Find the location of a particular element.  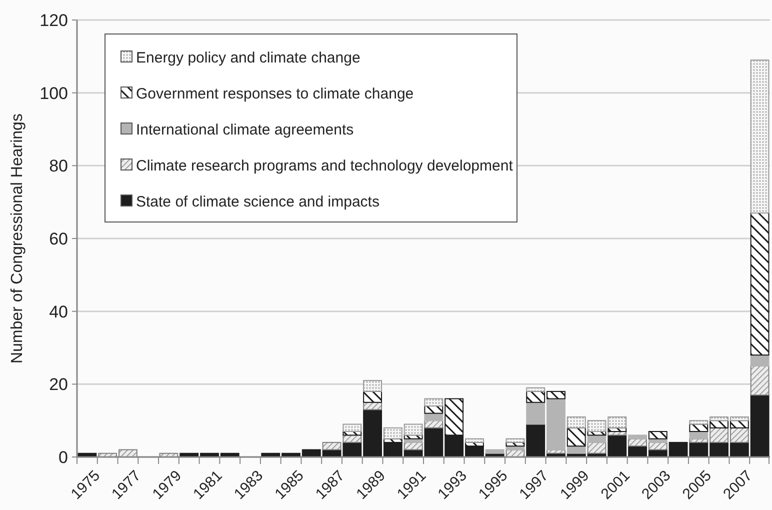

y-axis-title: Number of Congressional Hearings is located at coordinates (17, 239).